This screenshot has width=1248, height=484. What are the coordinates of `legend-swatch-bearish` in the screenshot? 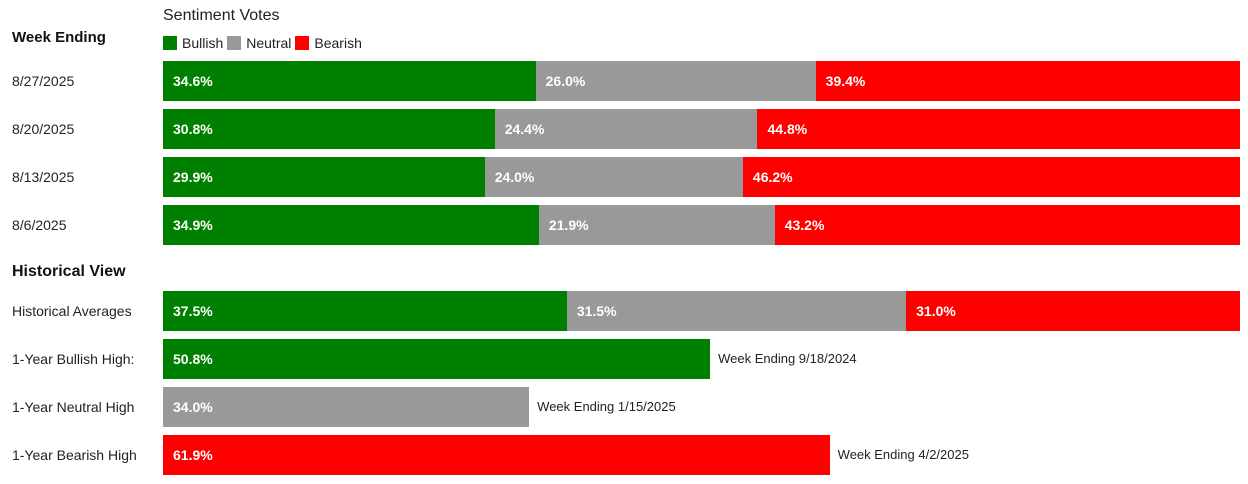 It's located at (302, 43).